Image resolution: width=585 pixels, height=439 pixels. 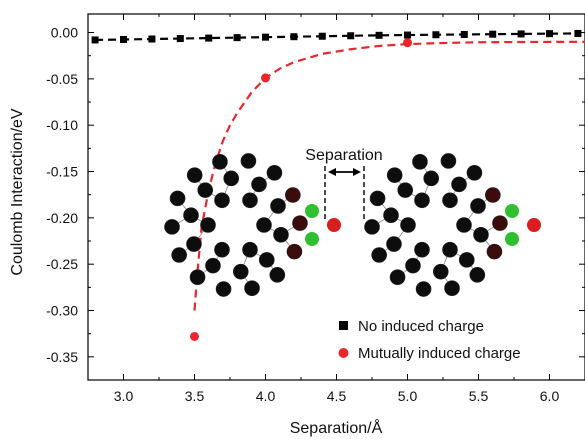 What do you see at coordinates (62, 218) in the screenshot?
I see `y-tick-label: -0.20` at bounding box center [62, 218].